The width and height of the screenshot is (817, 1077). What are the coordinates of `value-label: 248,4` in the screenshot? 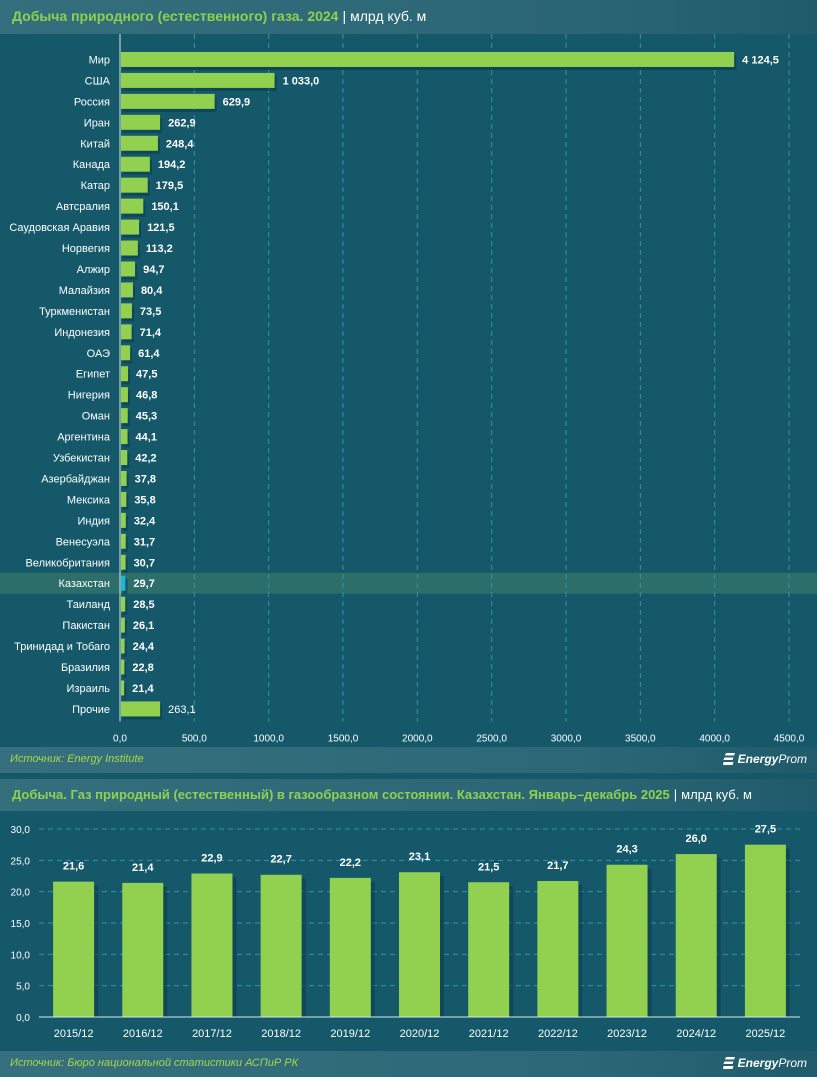 It's located at (180, 144).